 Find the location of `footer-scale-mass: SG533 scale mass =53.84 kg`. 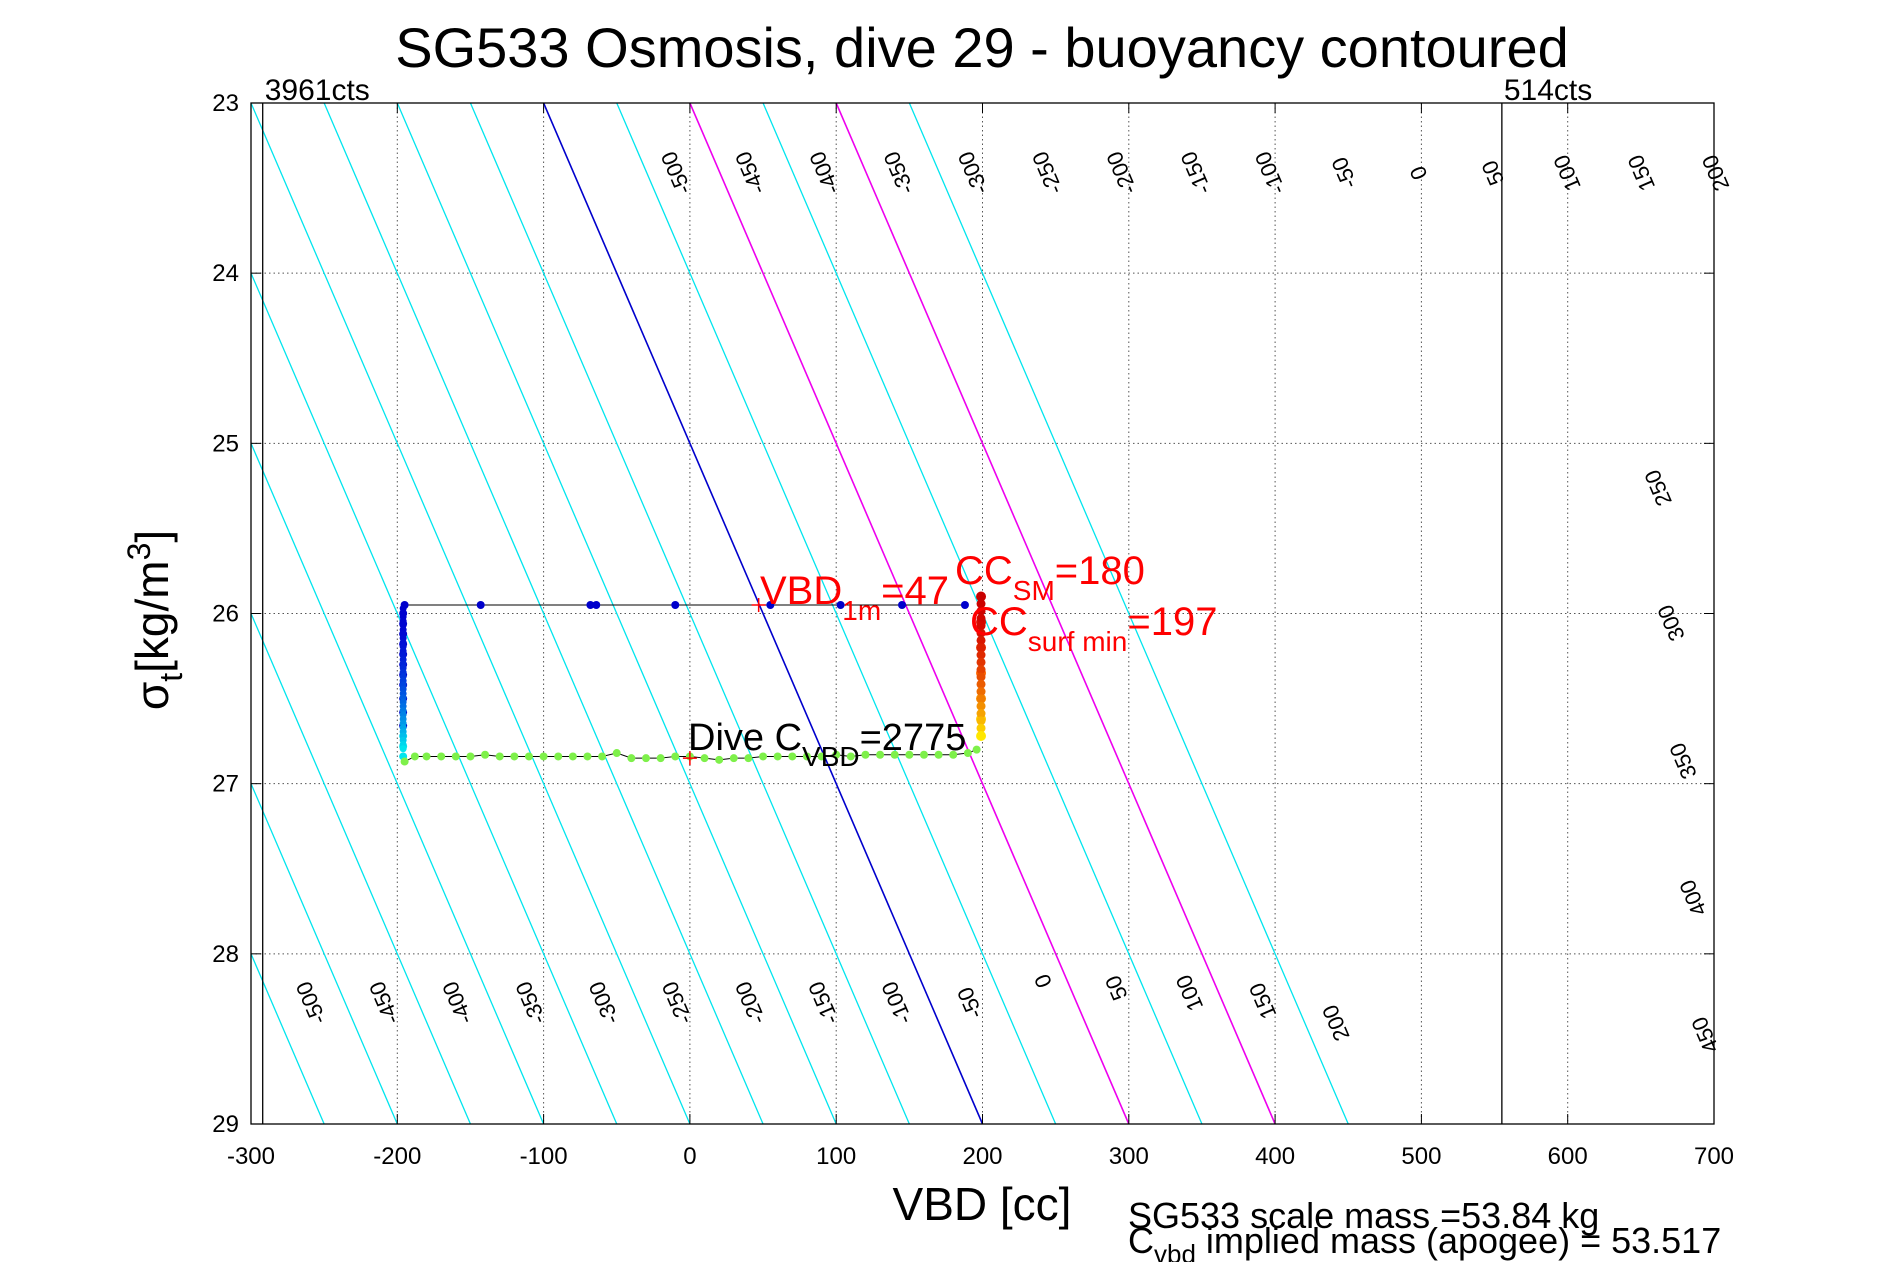

footer-scale-mass: SG533 scale mass =53.84 kg is located at coordinates (1363, 1215).